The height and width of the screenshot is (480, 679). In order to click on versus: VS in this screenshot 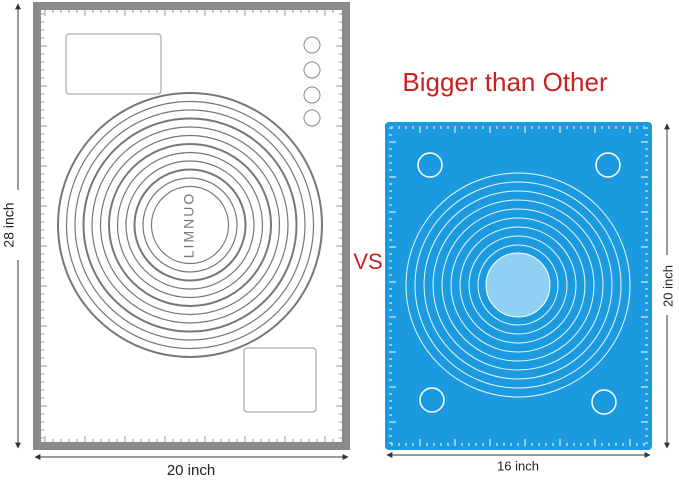, I will do `click(367, 261)`.